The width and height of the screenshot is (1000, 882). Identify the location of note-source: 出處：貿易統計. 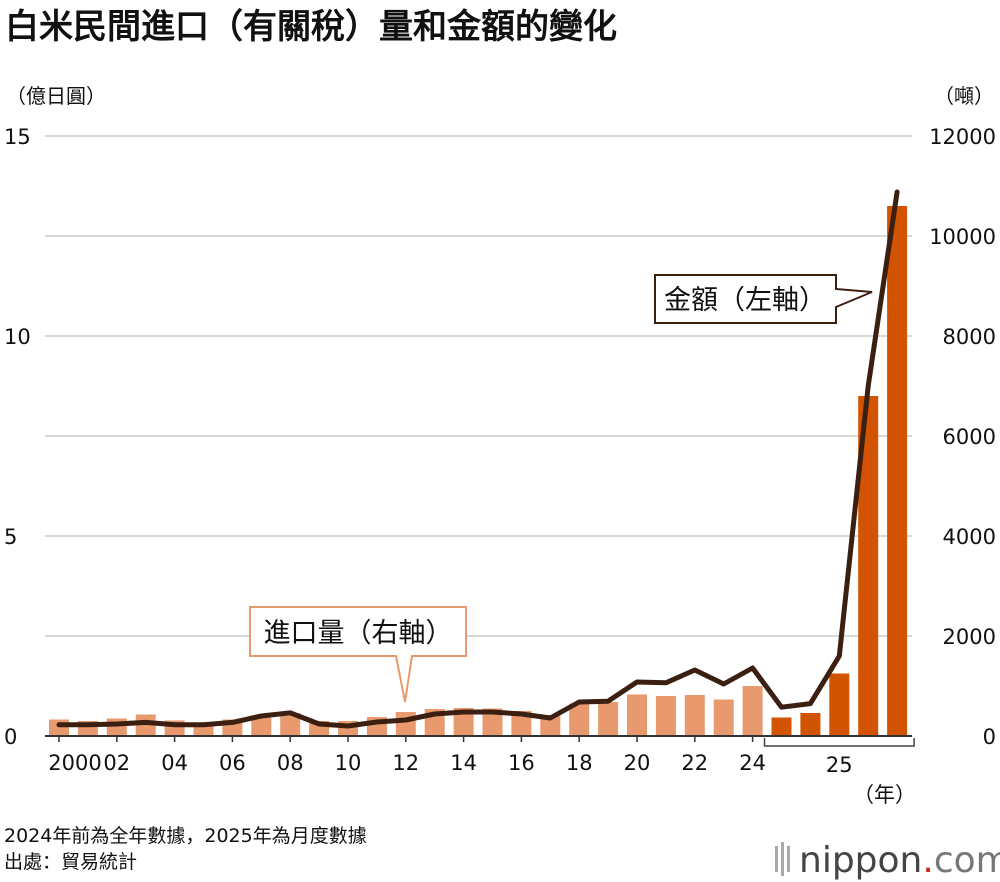
(70, 862).